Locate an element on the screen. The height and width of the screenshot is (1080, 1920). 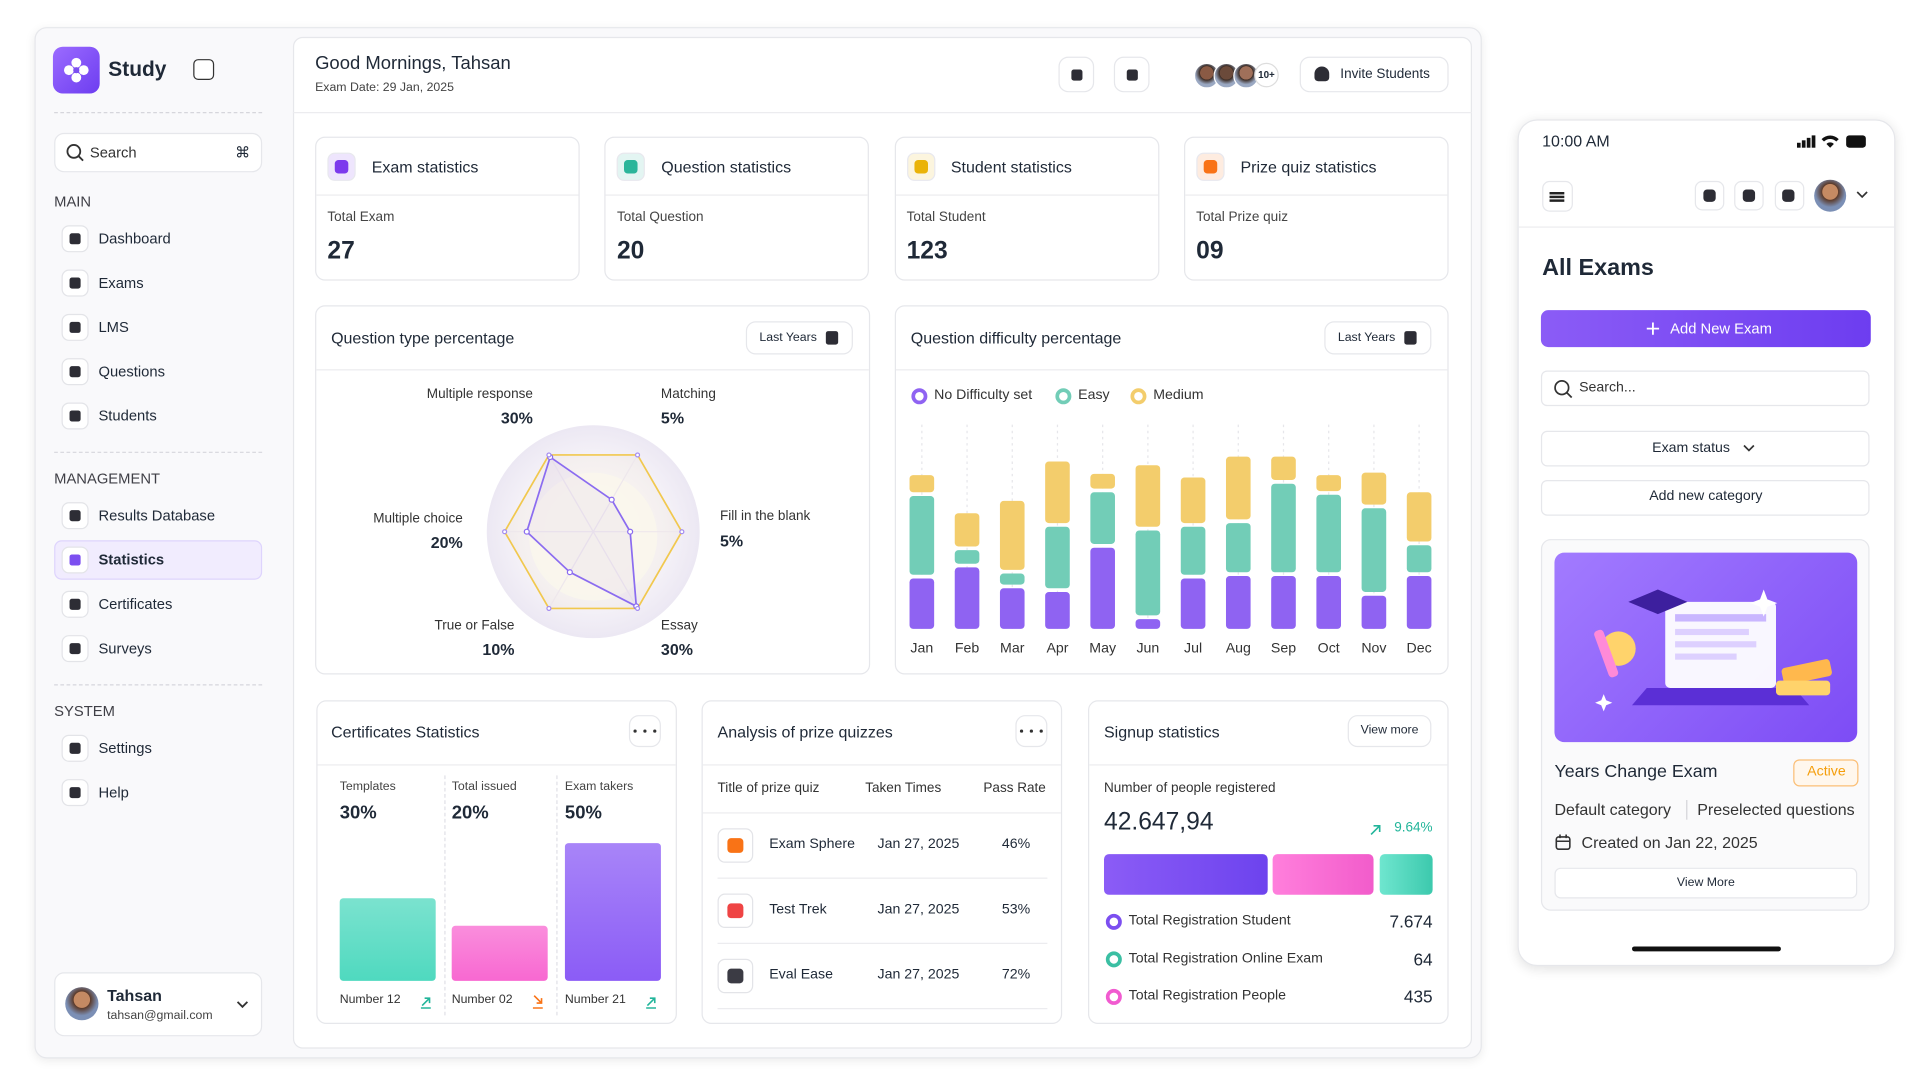
collapse-button is located at coordinates (204, 69).